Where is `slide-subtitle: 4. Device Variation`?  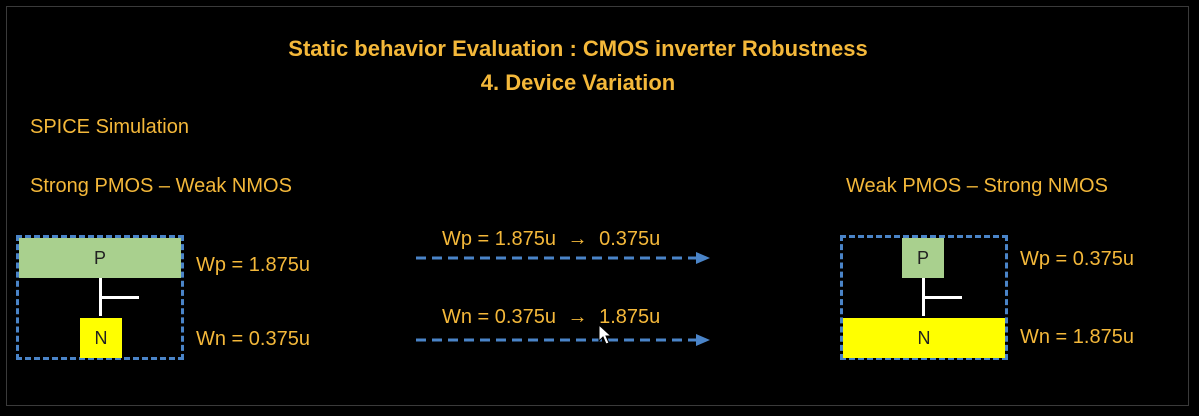 slide-subtitle: 4. Device Variation is located at coordinates (578, 82).